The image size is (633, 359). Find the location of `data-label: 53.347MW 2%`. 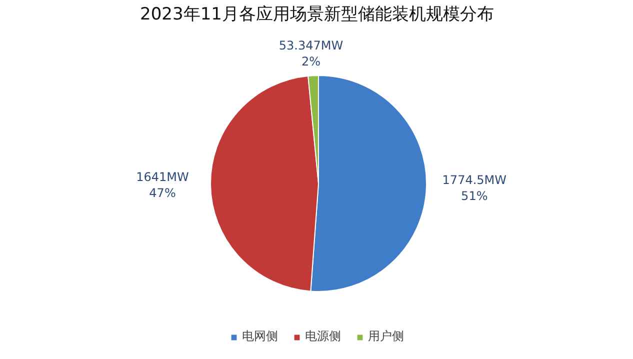

data-label: 53.347MW 2% is located at coordinates (311, 53).